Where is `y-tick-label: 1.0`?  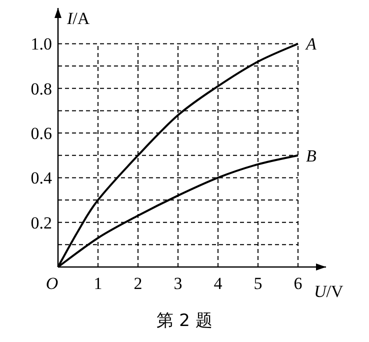
y-tick-label: 1.0 is located at coordinates (41, 44).